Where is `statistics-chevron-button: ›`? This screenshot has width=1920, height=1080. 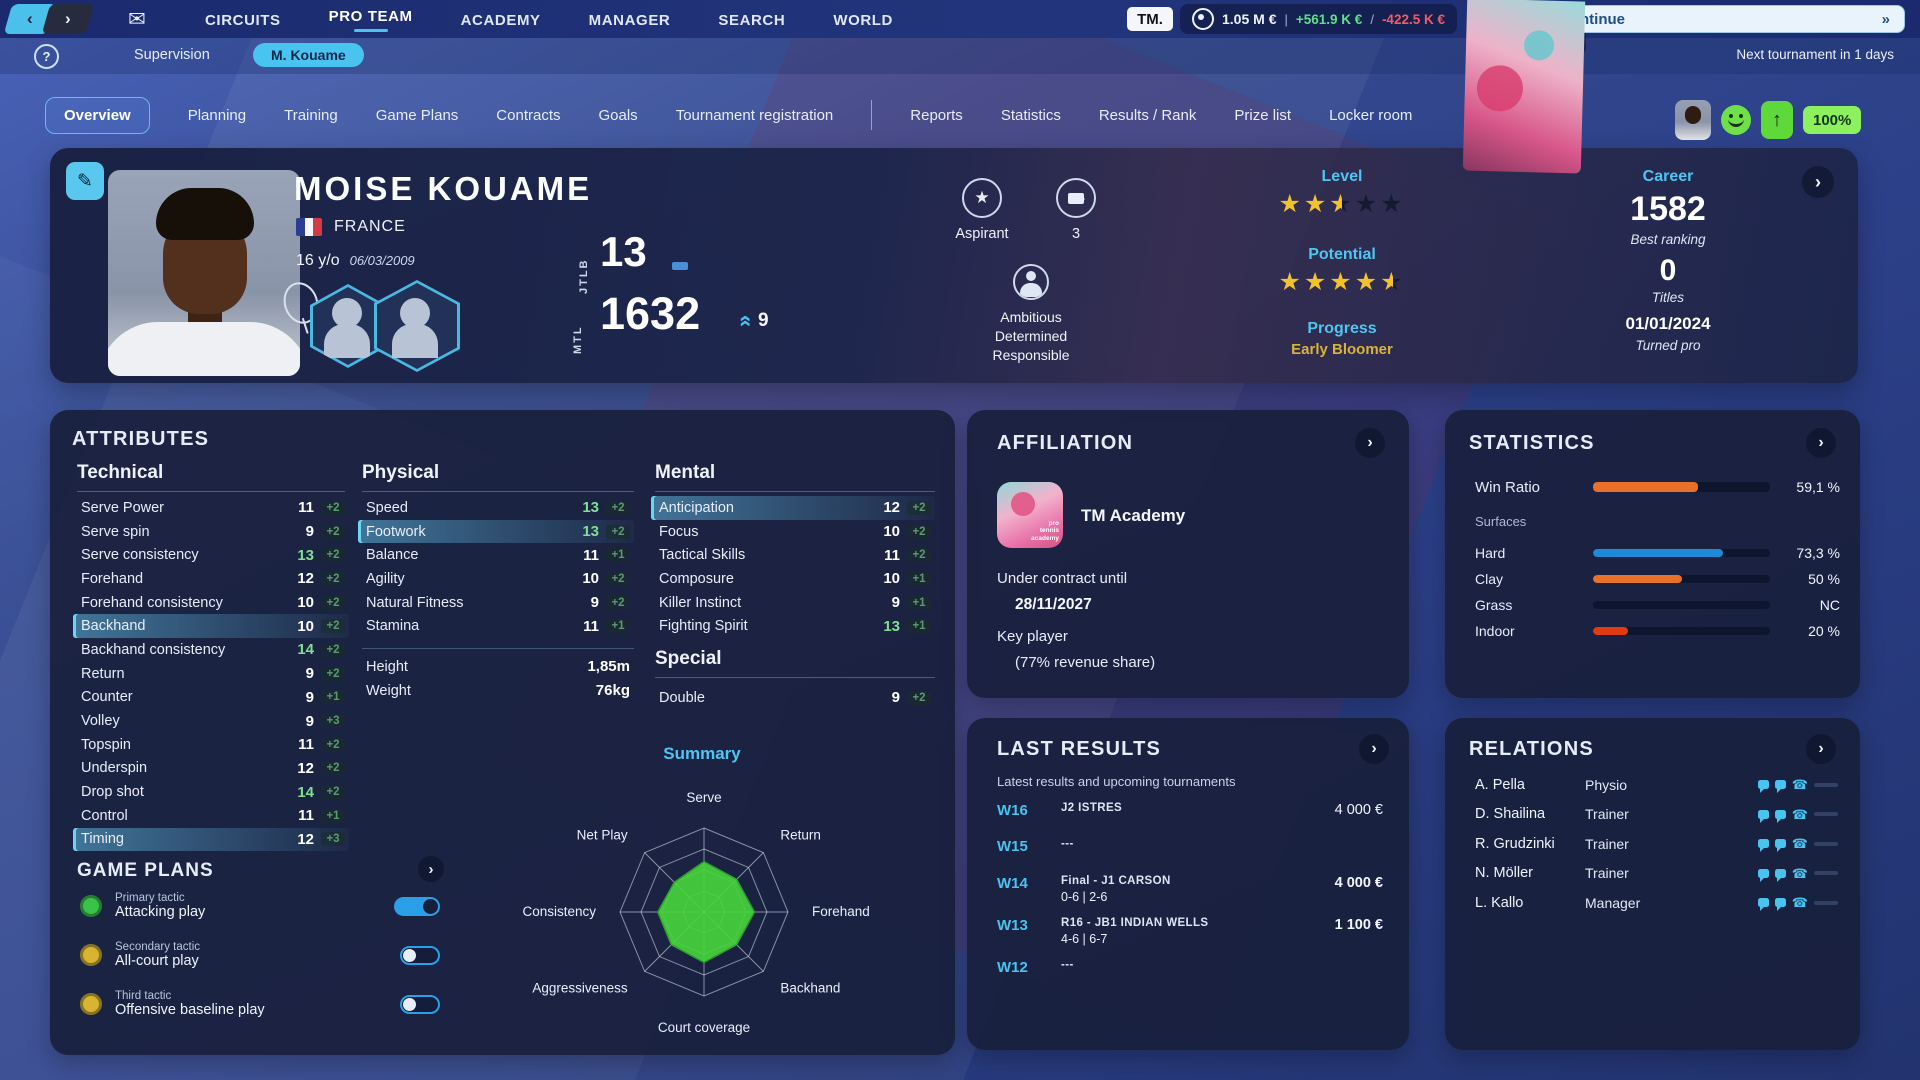 statistics-chevron-button: › is located at coordinates (1821, 443).